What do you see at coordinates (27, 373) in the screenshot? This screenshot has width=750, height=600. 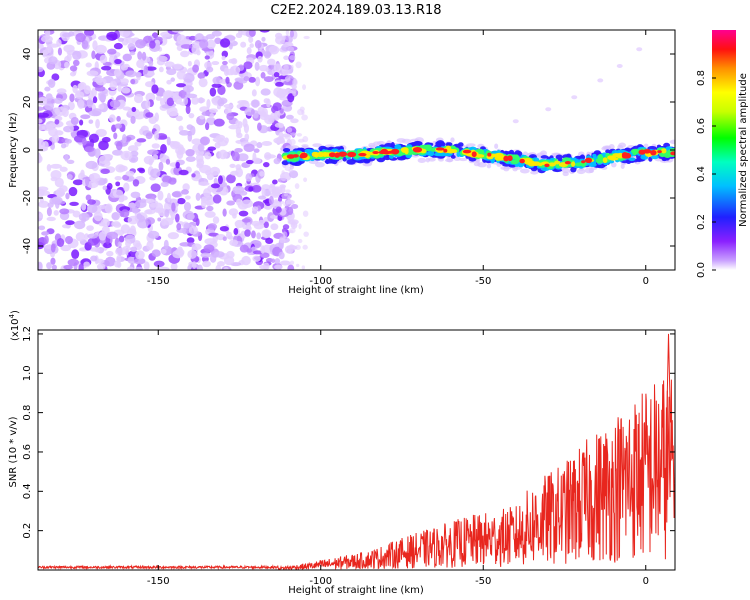 I see `y-tick-label: 1.0` at bounding box center [27, 373].